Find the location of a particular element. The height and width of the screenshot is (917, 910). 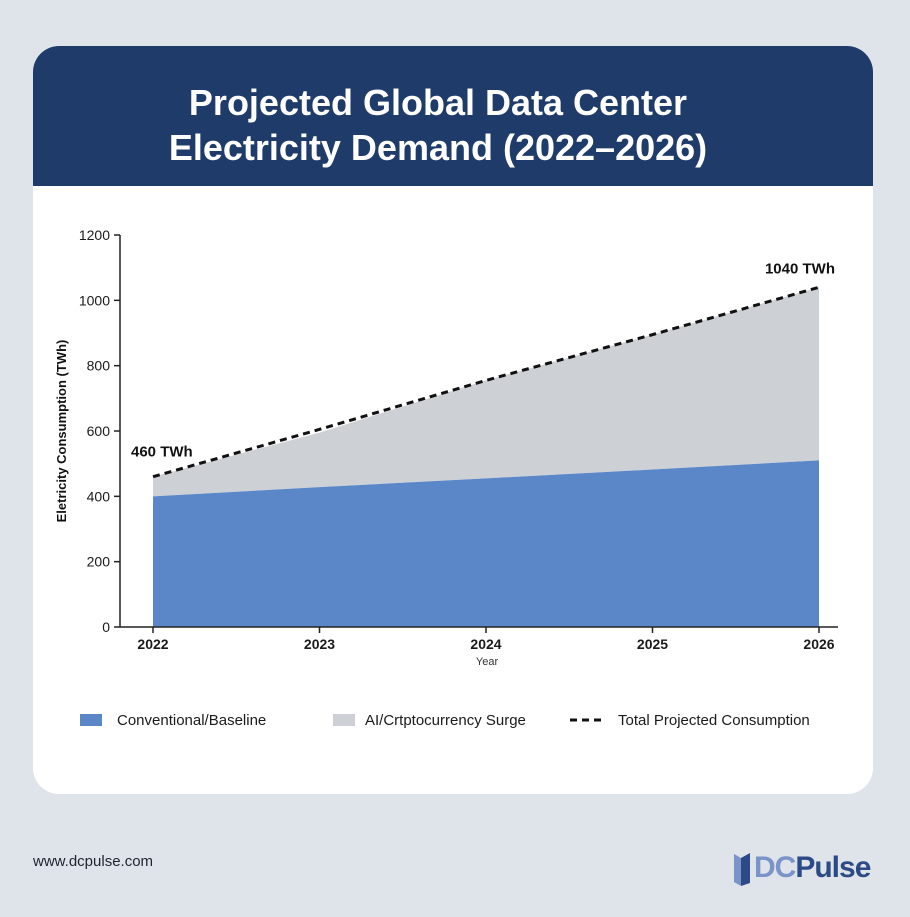

y-tick-label: 800 is located at coordinates (99, 366).